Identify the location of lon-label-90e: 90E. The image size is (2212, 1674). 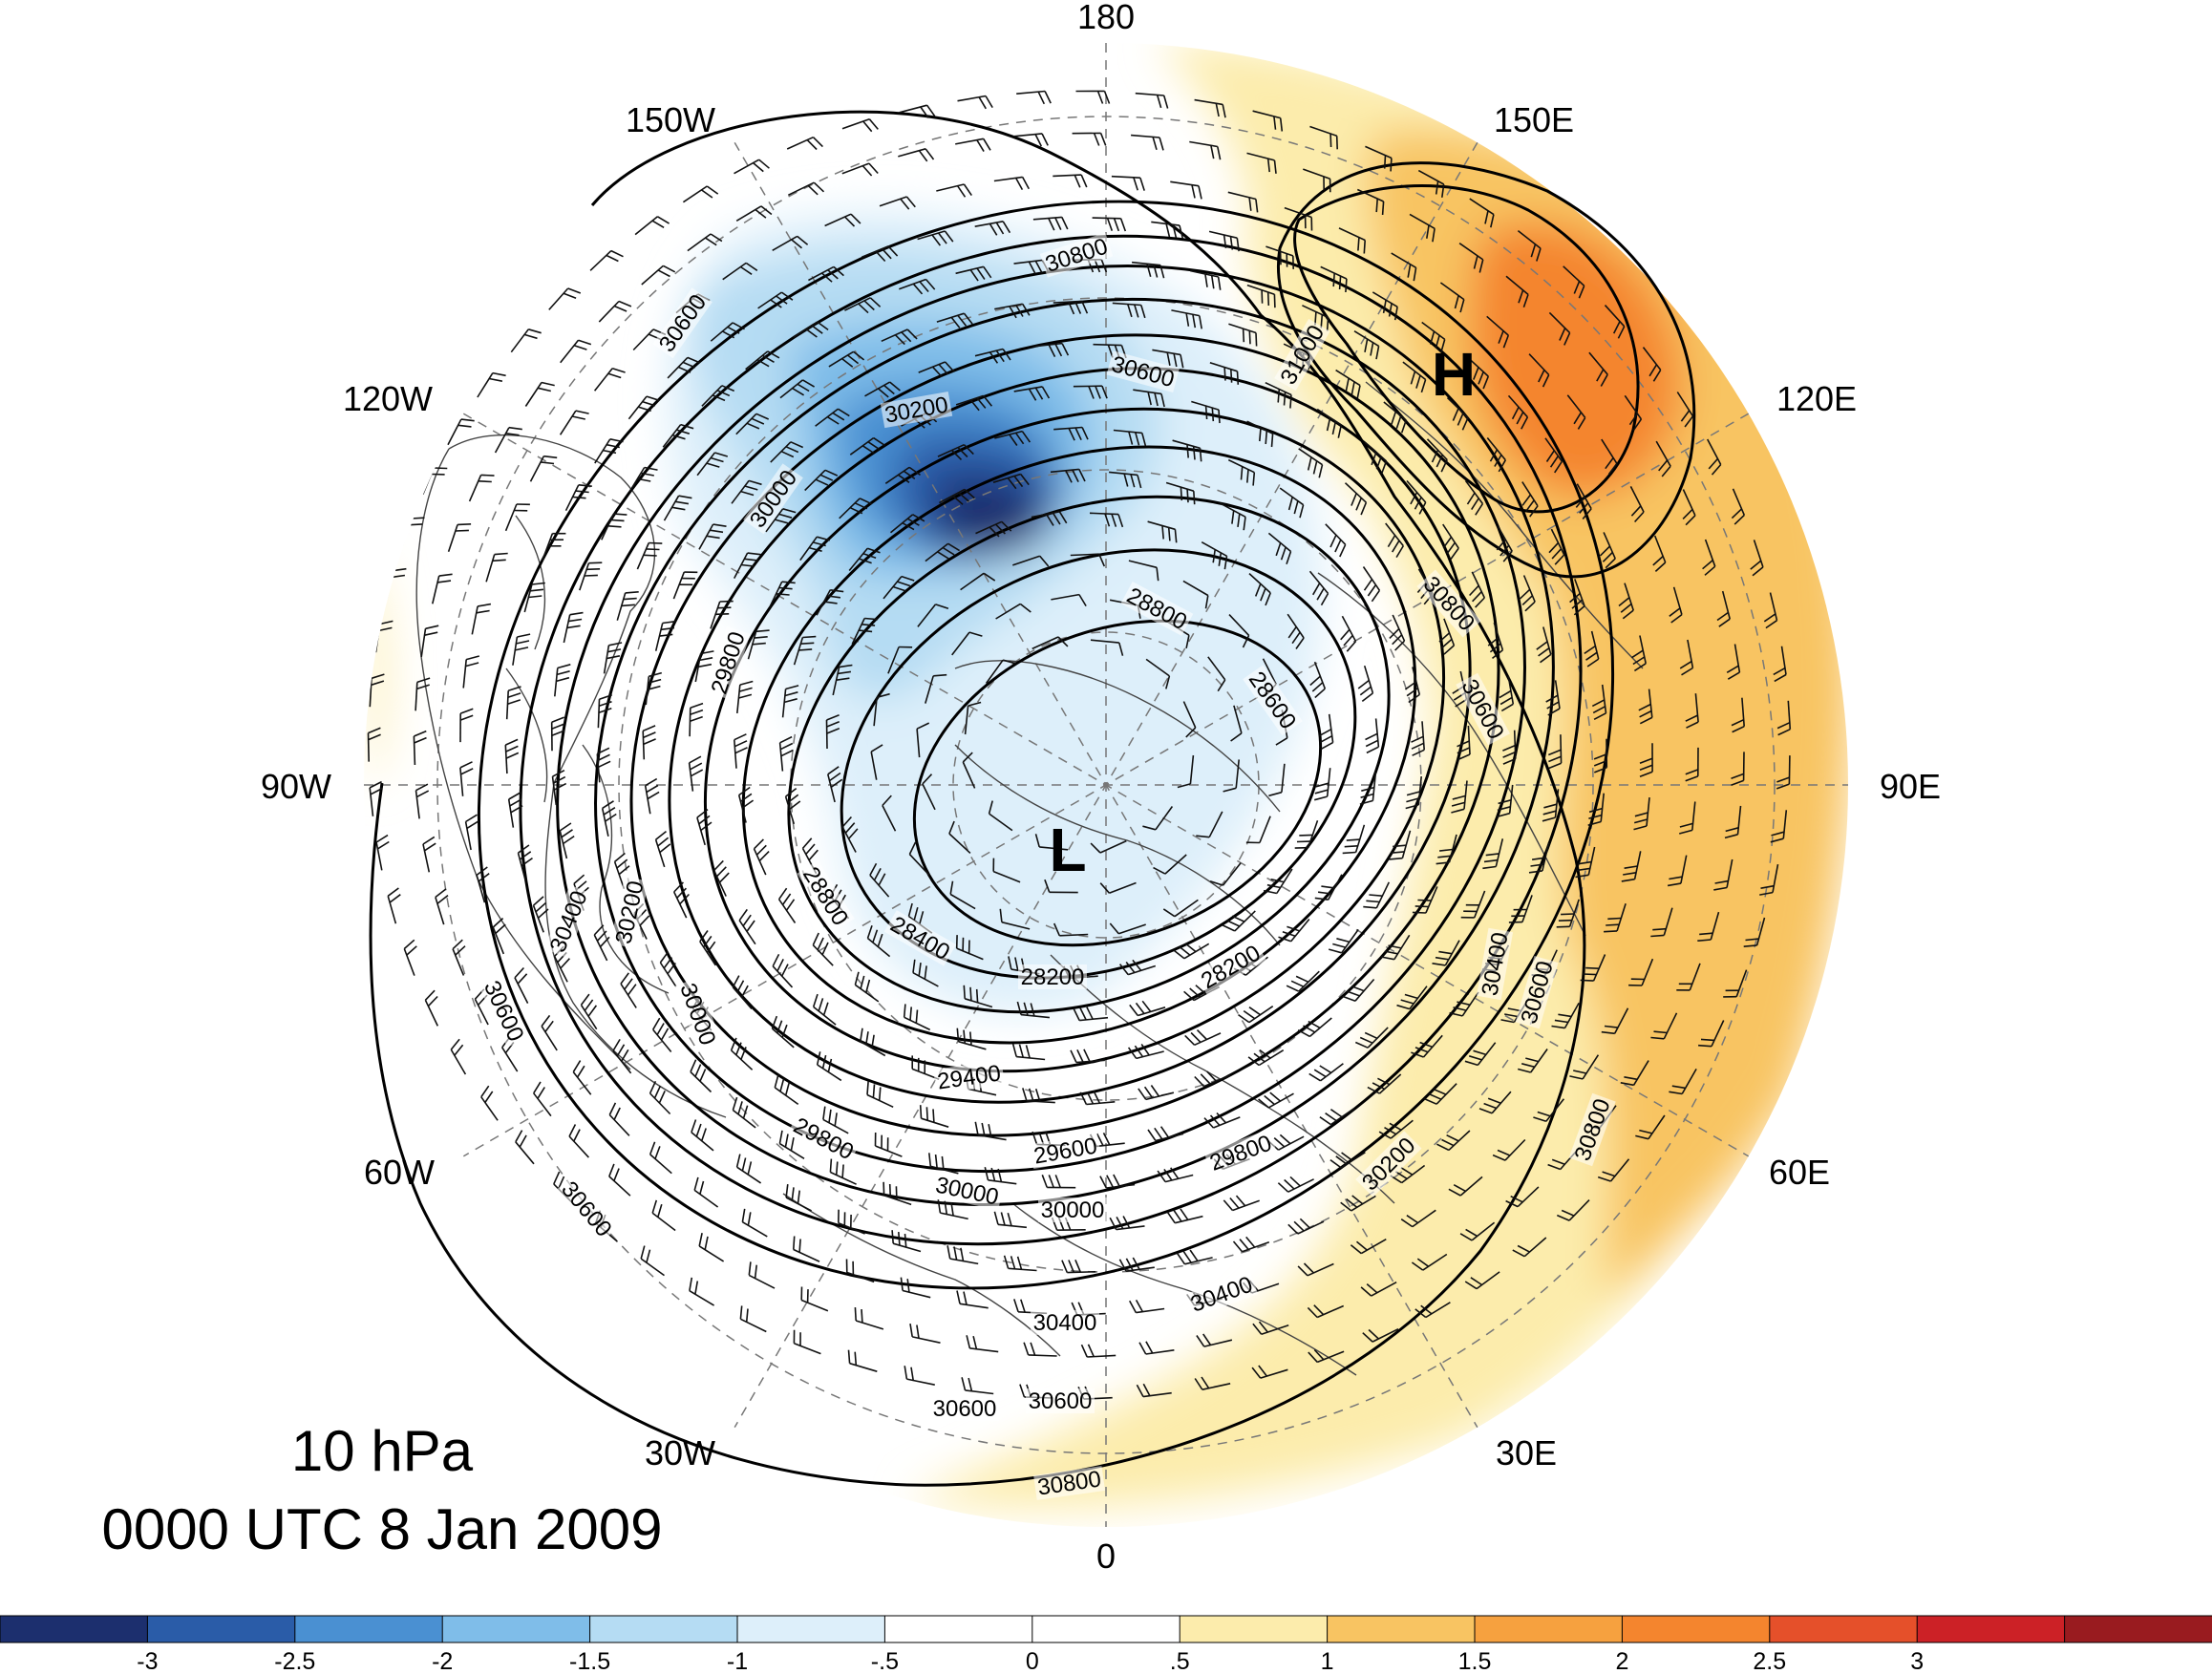
(1910, 786).